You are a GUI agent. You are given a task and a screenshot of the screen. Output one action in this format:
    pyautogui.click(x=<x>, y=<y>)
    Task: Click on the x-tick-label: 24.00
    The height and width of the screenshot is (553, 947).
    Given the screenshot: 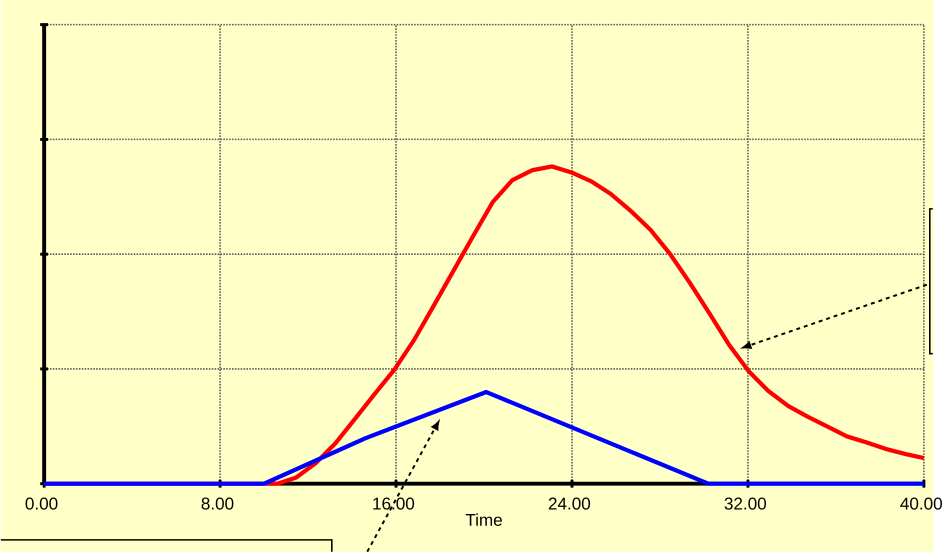 What is the action you would take?
    pyautogui.click(x=569, y=504)
    